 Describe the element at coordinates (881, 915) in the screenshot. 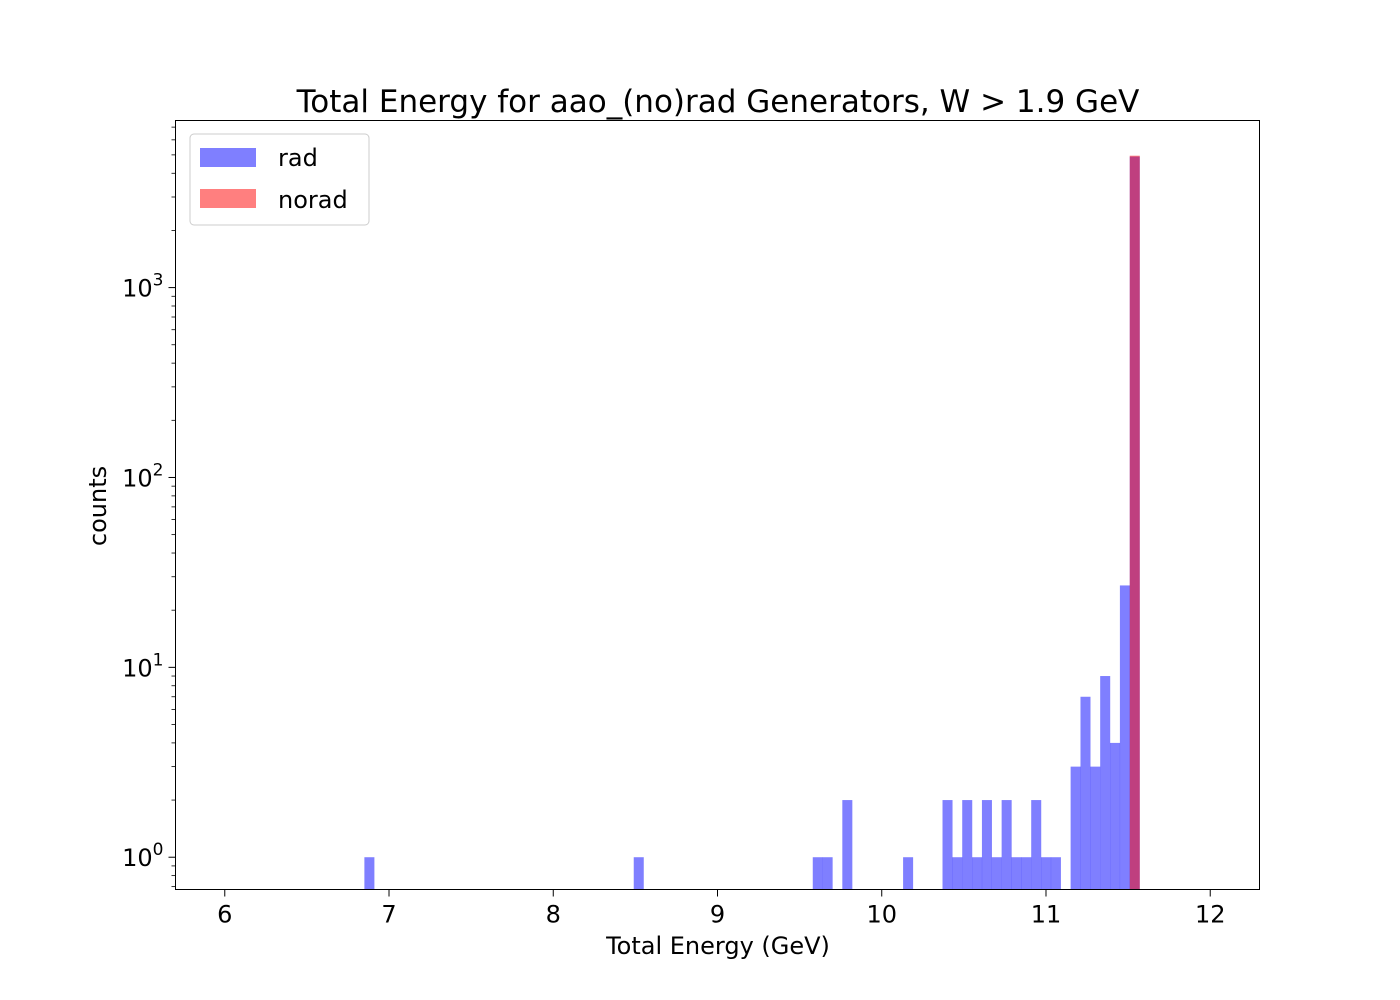

I see `x-tick-label: 10` at that location.